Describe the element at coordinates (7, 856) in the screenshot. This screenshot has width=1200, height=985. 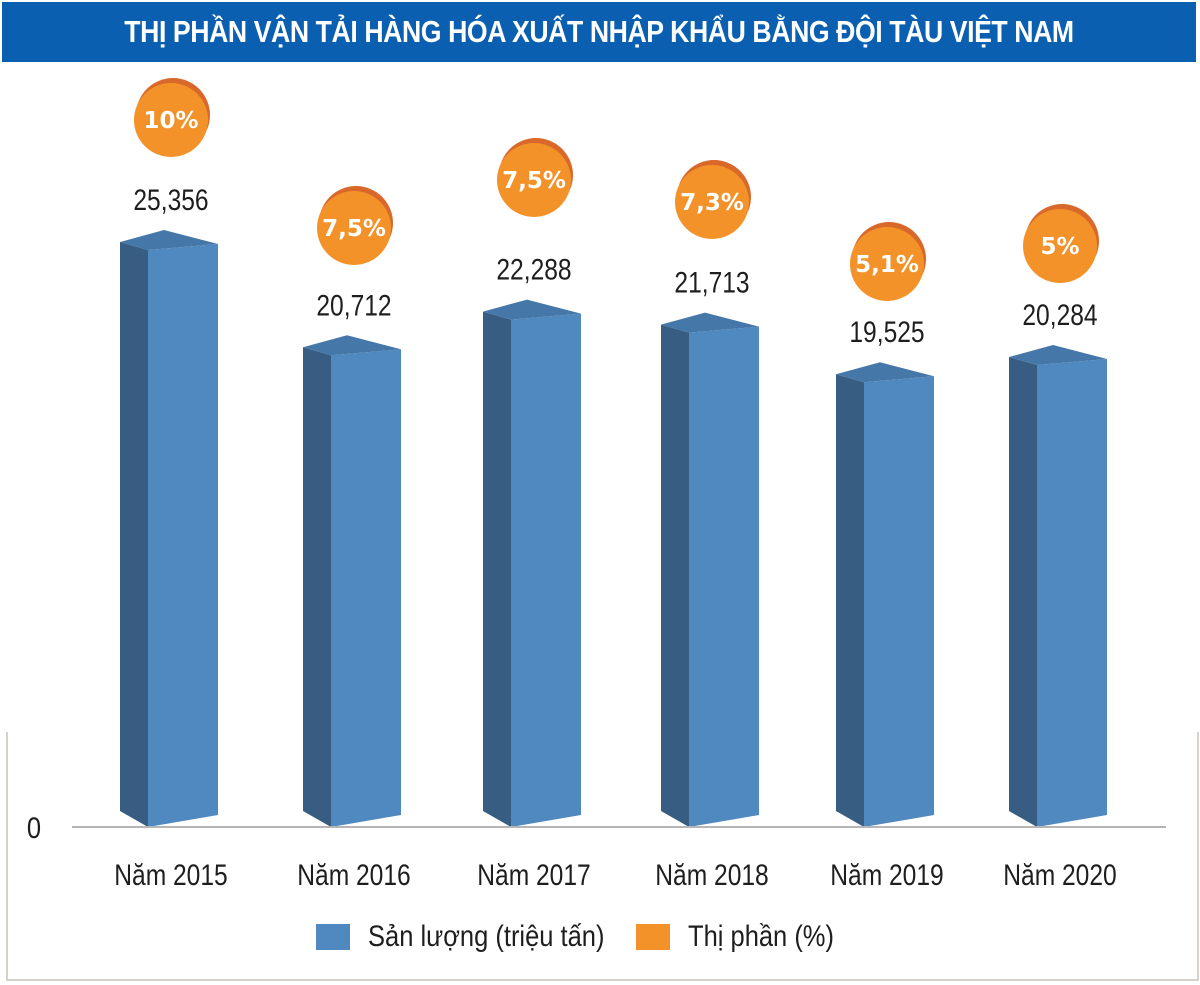
I see `frame-border-left` at that location.